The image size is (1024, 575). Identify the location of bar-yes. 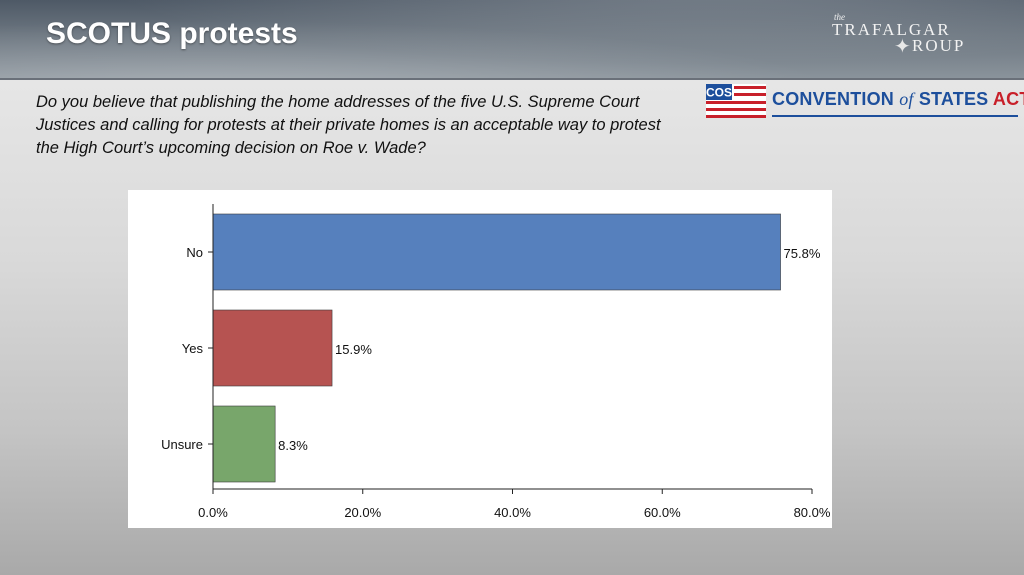
(272, 348).